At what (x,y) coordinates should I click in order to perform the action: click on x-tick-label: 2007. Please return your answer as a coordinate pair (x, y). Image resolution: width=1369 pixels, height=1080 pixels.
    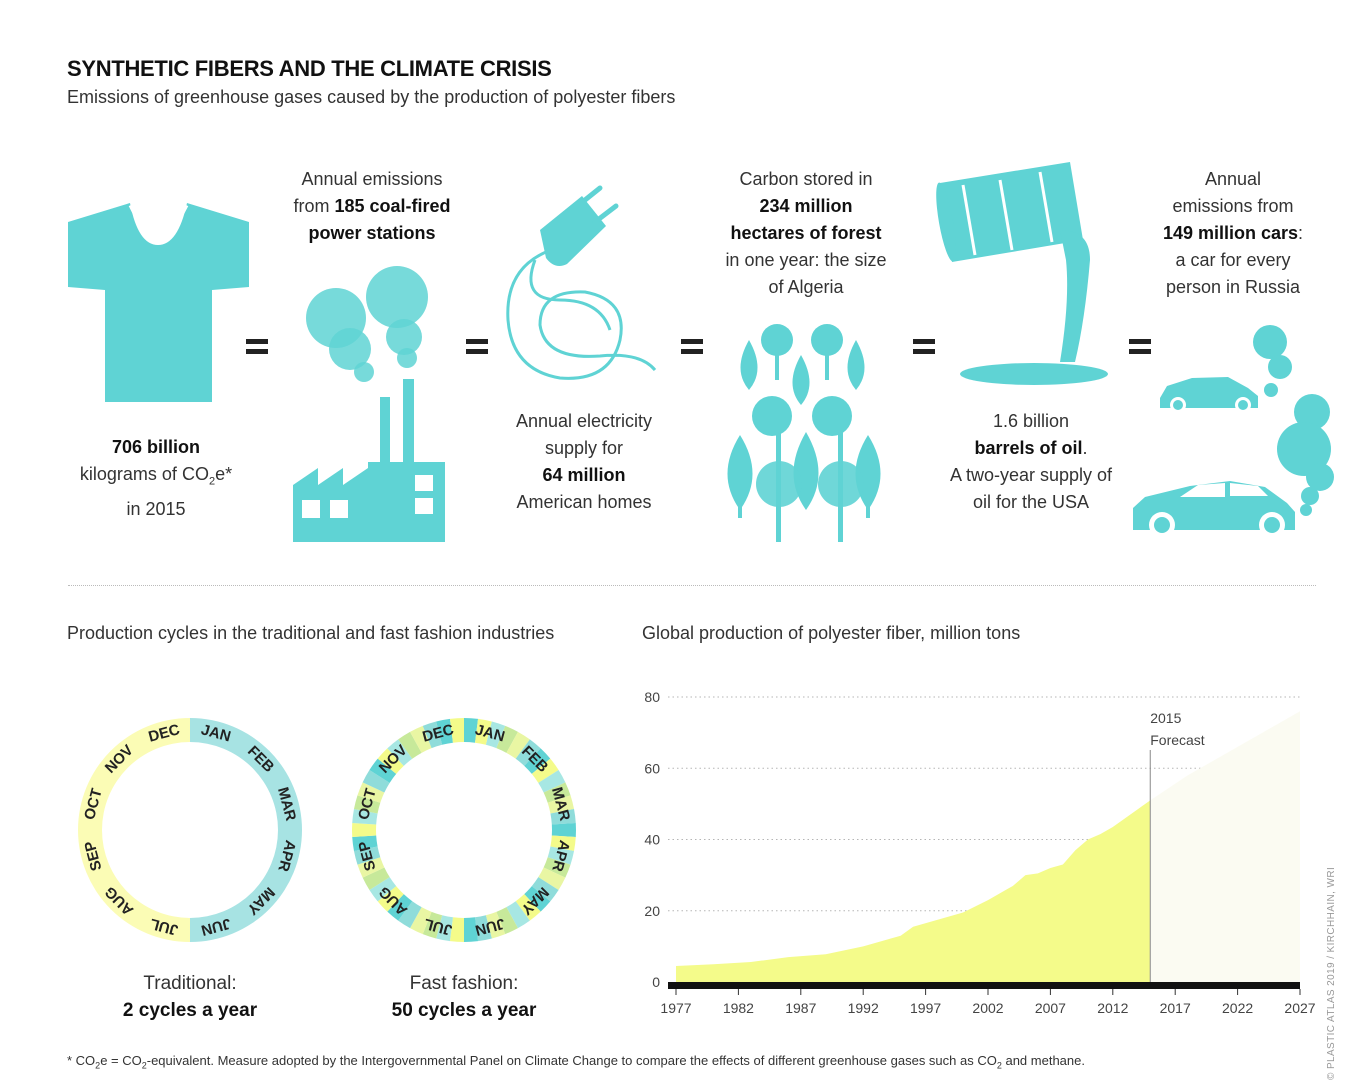
    Looking at the image, I should click on (1050, 1008).